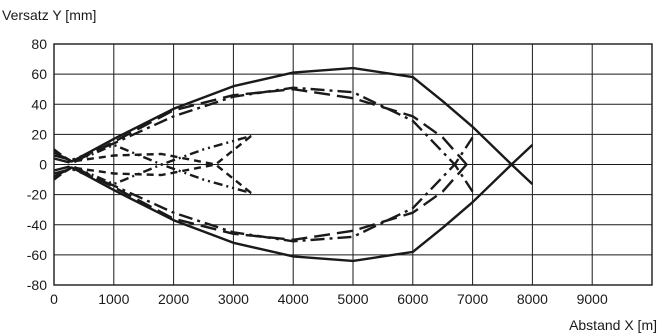 The width and height of the screenshot is (659, 334). I want to click on y-tick-label: 0, so click(43, 165).